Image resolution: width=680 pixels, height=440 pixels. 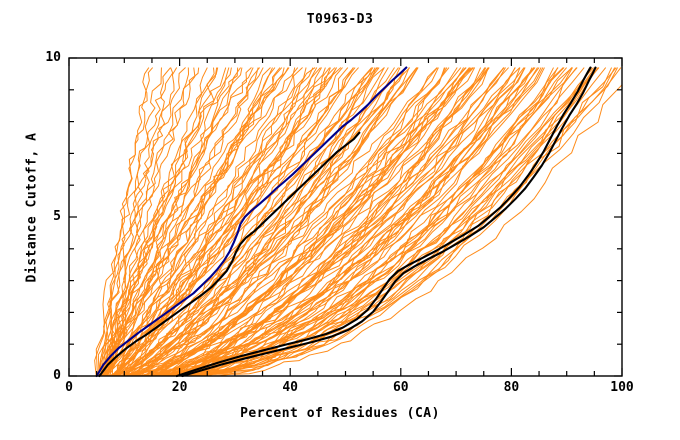 What do you see at coordinates (511, 387) in the screenshot?
I see `x-tick-label: 80` at bounding box center [511, 387].